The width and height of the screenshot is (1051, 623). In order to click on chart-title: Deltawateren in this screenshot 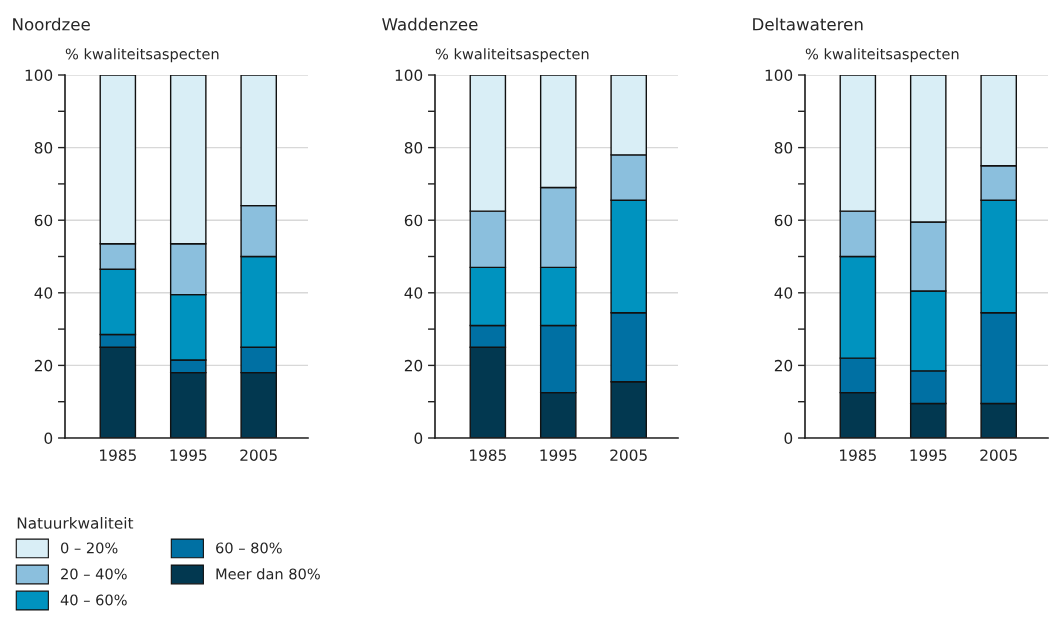, I will do `click(808, 24)`.